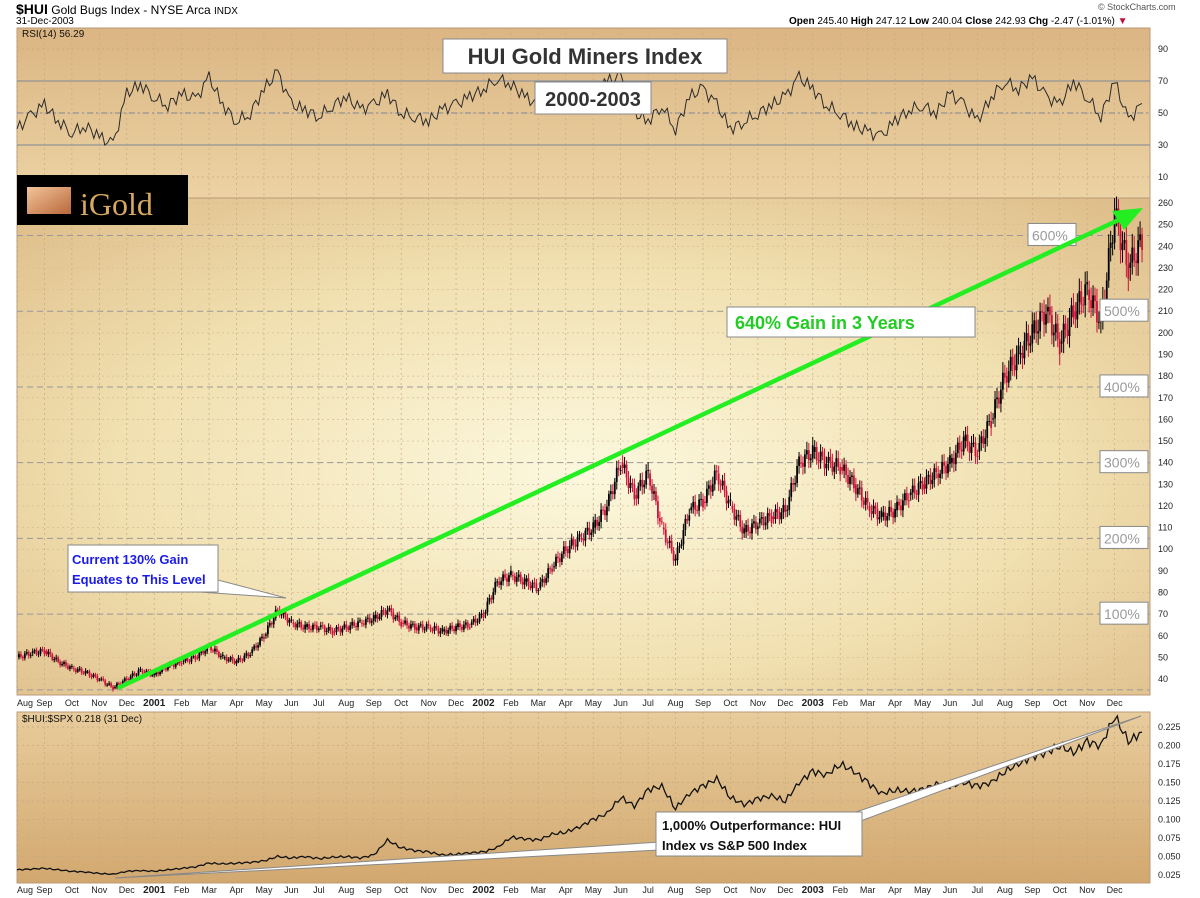  I want to click on x-tick-label: 2003, so click(813, 890).